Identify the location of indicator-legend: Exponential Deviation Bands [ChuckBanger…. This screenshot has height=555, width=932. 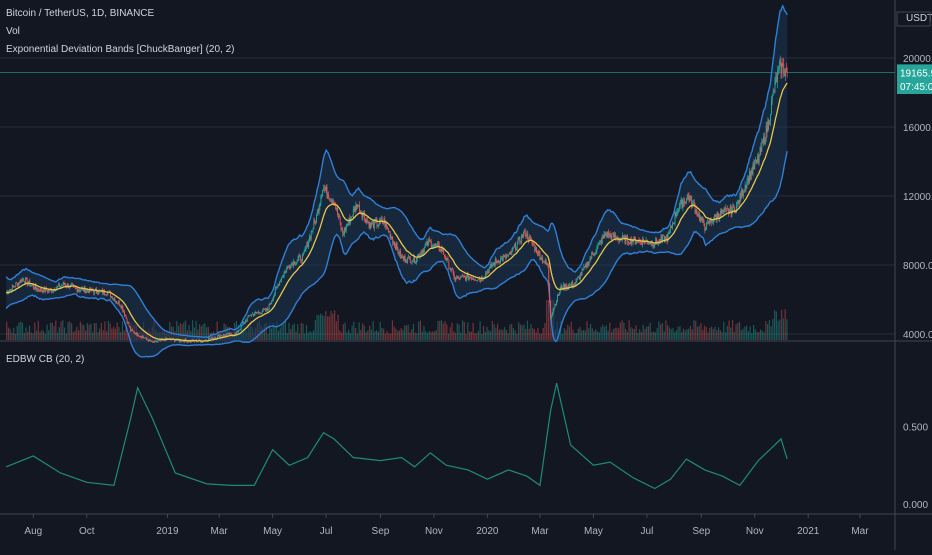
(120, 49).